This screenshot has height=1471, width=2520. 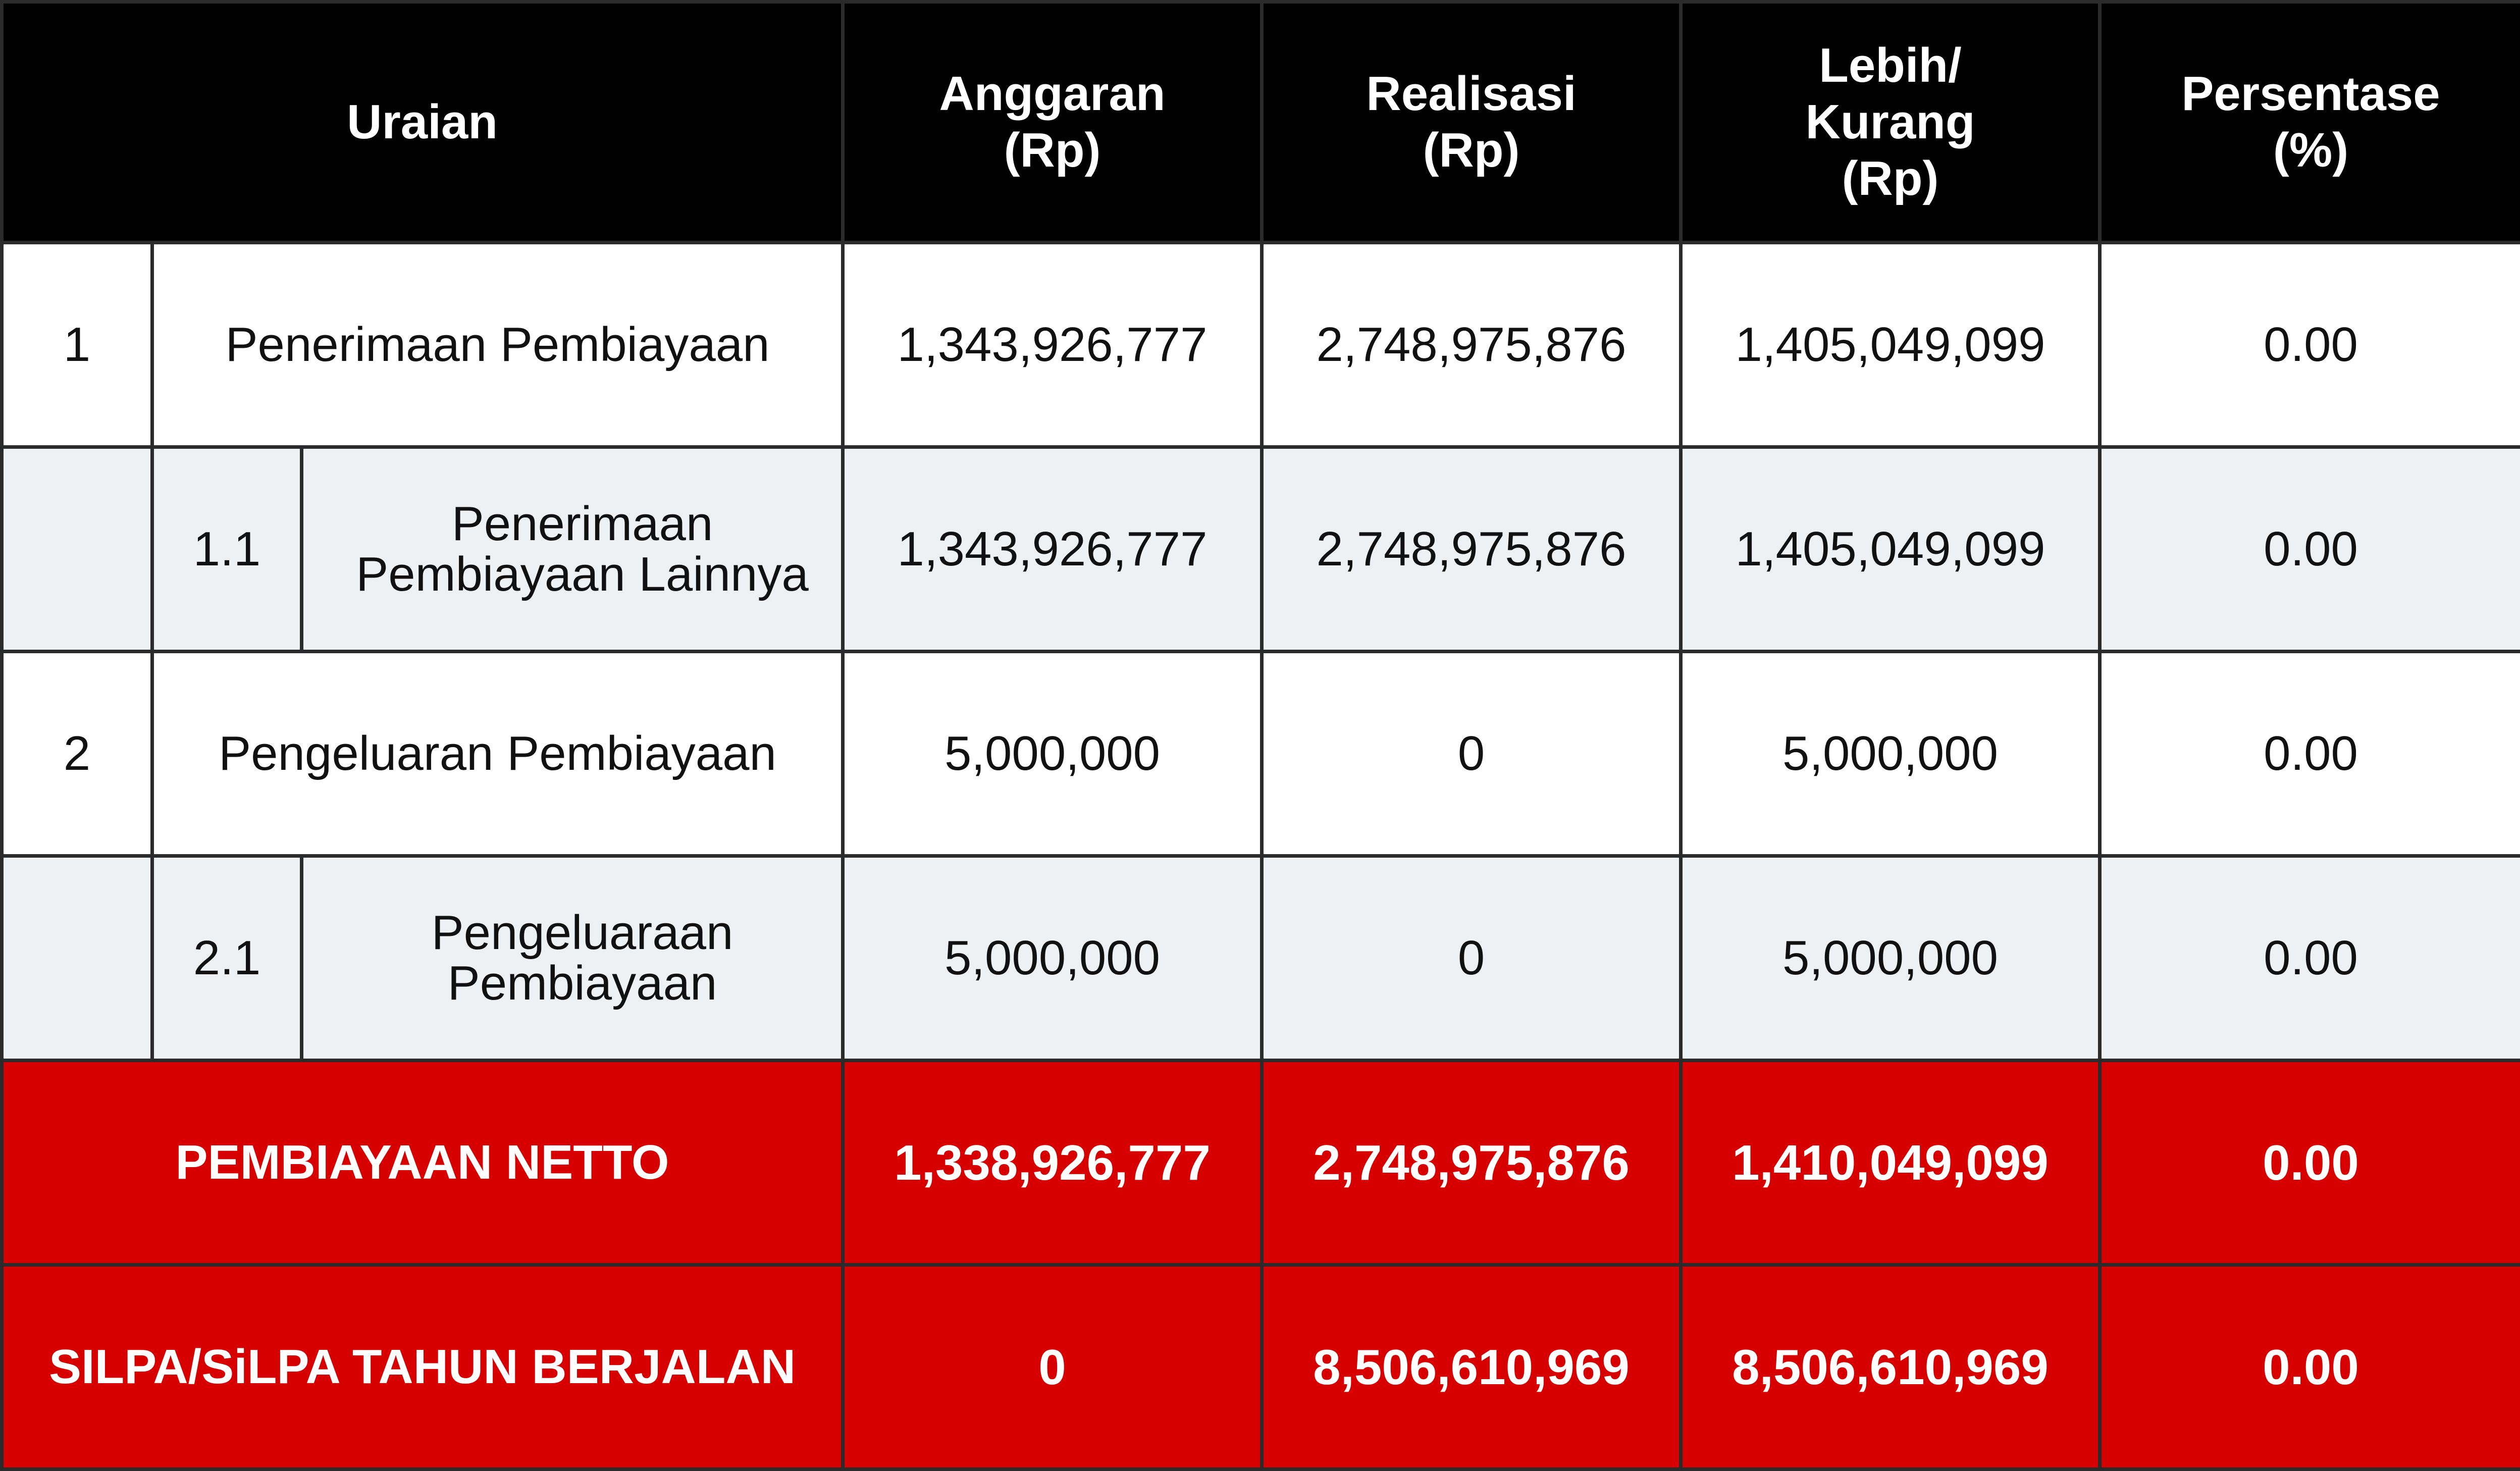 I want to click on header-anggaran-line1: Anggaran, so click(x=1052, y=94).